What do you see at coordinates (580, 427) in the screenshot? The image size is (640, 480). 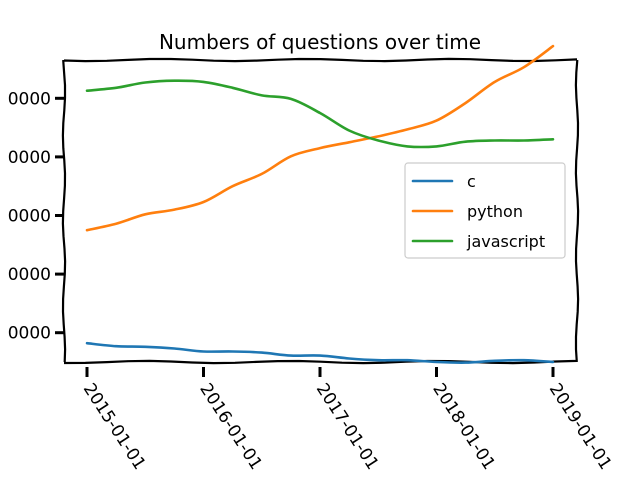 I see `x-tick-label: 2019-01-01` at bounding box center [580, 427].